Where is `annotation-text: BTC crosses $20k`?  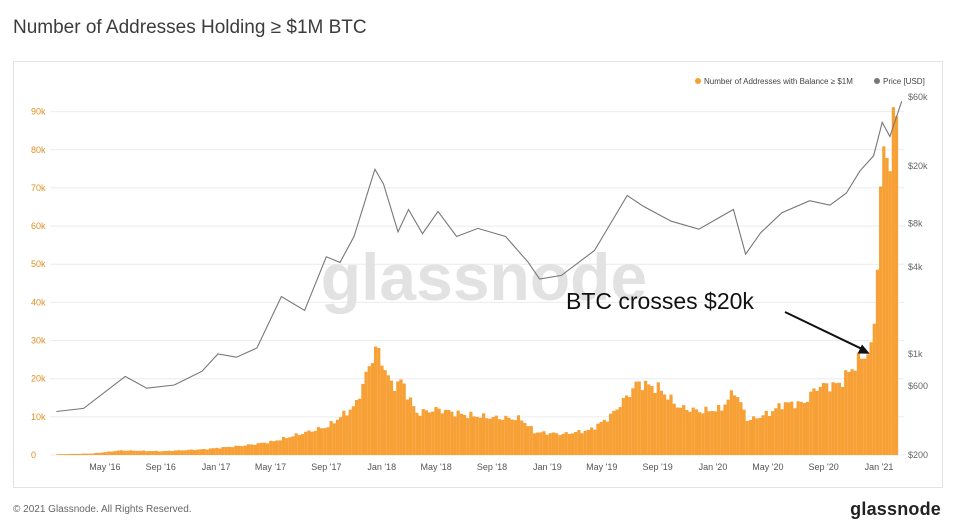
annotation-text: BTC crosses $20k is located at coordinates (660, 301).